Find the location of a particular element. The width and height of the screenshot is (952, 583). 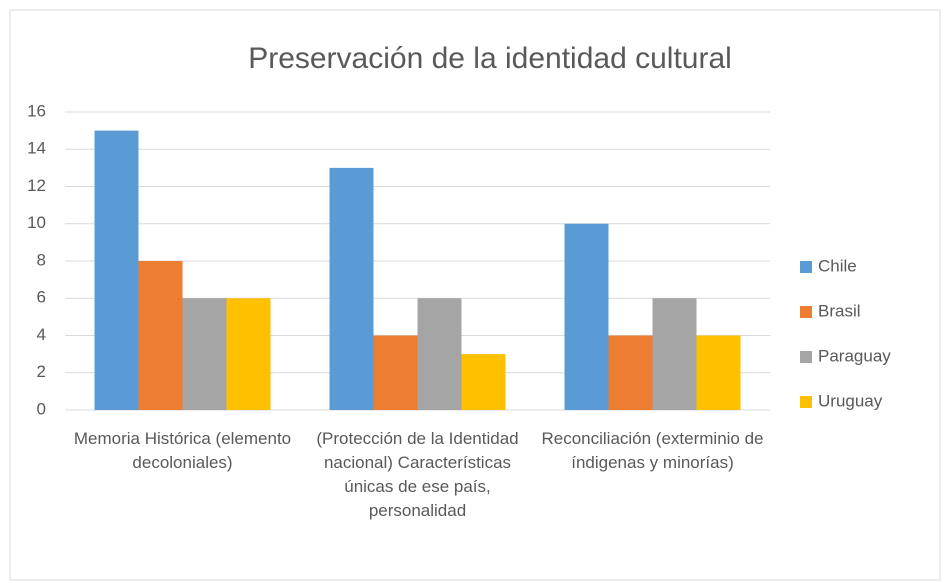

y-tick-label: 4 is located at coordinates (41, 334).